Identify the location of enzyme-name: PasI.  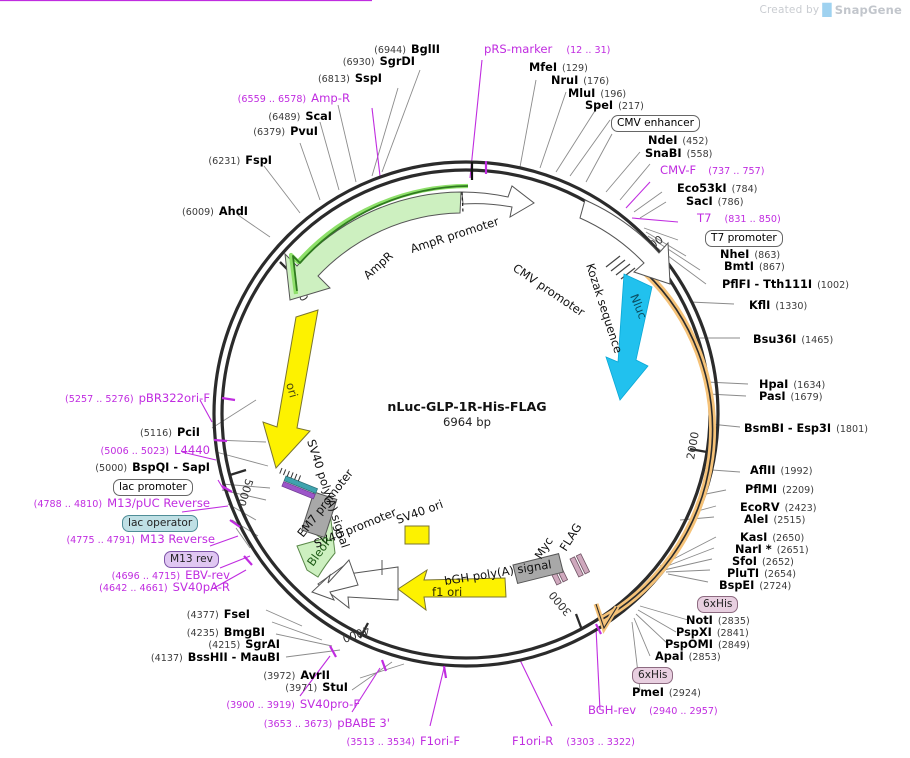
(772, 396).